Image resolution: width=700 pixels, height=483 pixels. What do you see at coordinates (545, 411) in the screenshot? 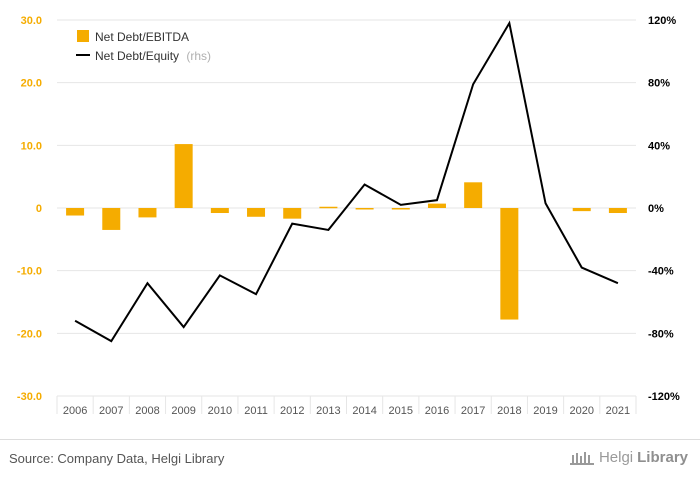
I see `x-tick-label: 2019` at bounding box center [545, 411].